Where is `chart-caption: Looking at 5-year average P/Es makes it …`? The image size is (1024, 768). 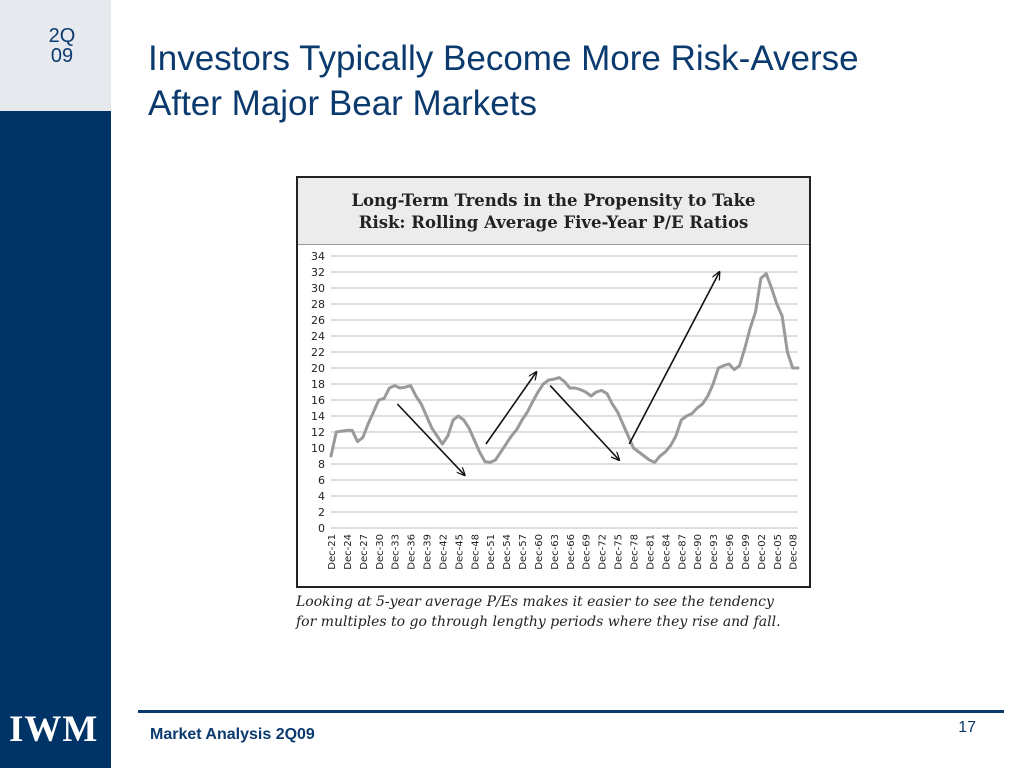
chart-caption: Looking at 5-year average P/Es makes it … is located at coordinates (561, 612).